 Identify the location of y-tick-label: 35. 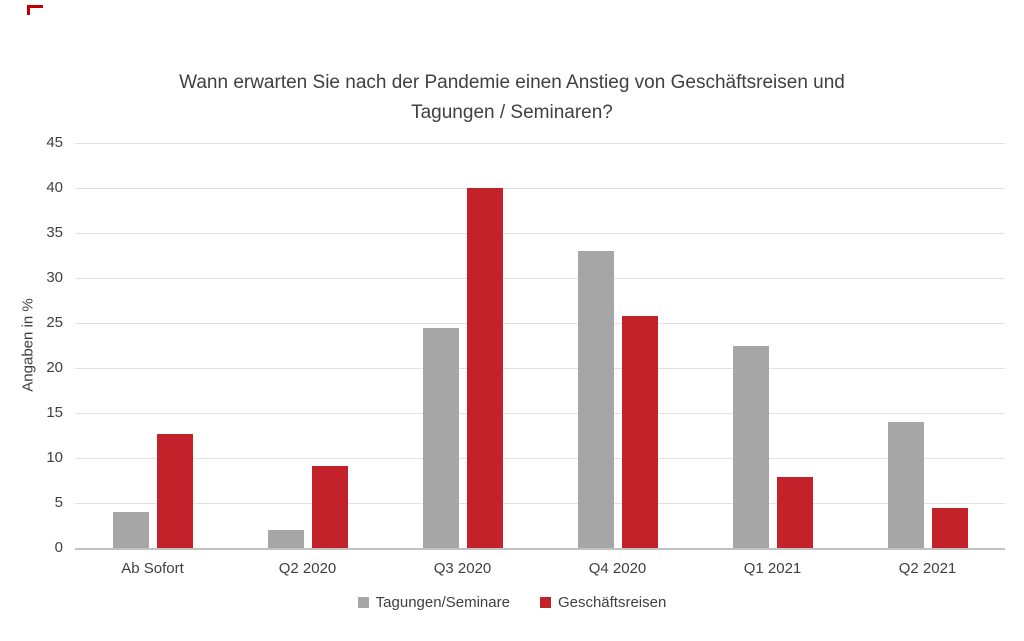
(54, 232).